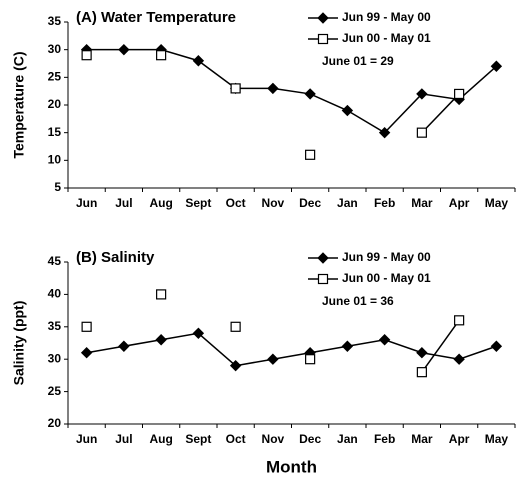 The height and width of the screenshot is (483, 520). I want to click on y-axis-label: Temperature (C), so click(19, 104).